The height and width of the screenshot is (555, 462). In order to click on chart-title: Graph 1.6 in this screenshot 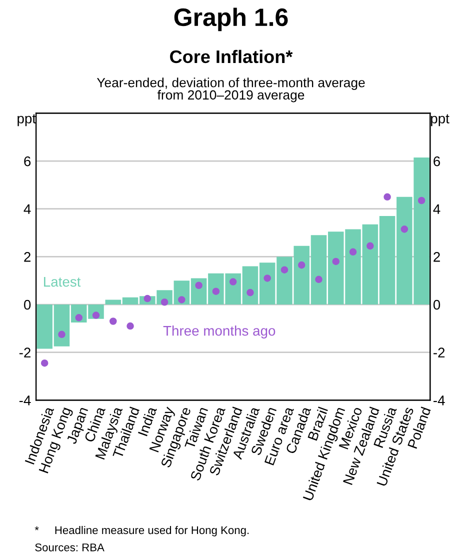, I will do `click(231, 20)`.